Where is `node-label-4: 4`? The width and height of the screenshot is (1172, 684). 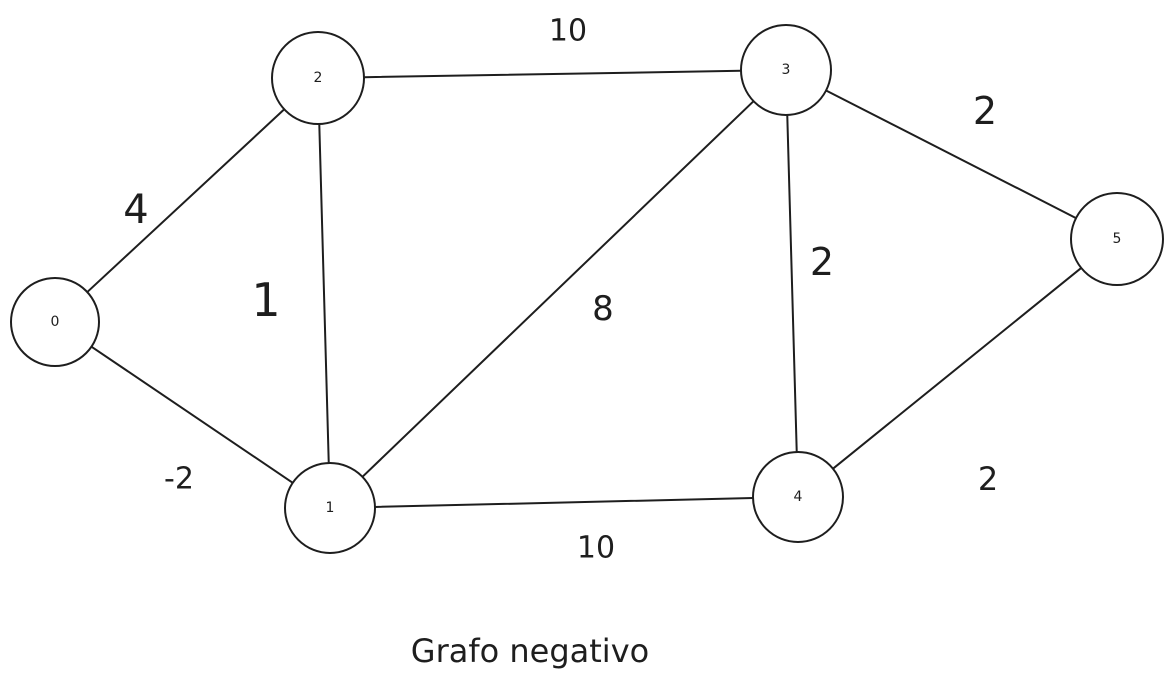 node-label-4: 4 is located at coordinates (798, 497).